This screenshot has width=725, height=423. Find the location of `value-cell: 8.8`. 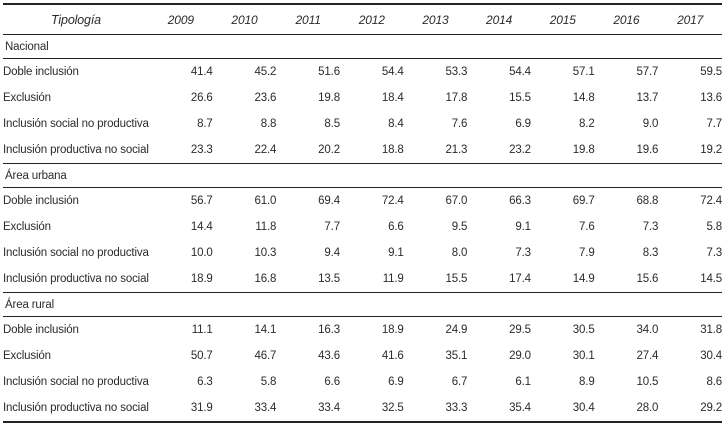

value-cell: 8.8 is located at coordinates (268, 124).